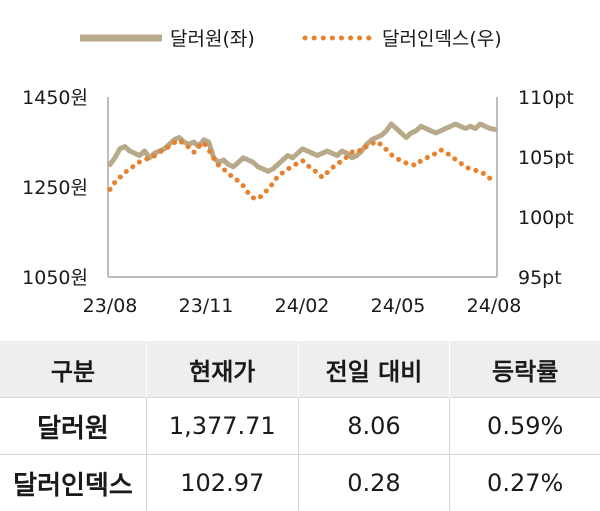 Image resolution: width=600 pixels, height=511 pixels. I want to click on x-tick-labels: 23/08 23/11 24/02 24/05 24/08, so click(302, 306).